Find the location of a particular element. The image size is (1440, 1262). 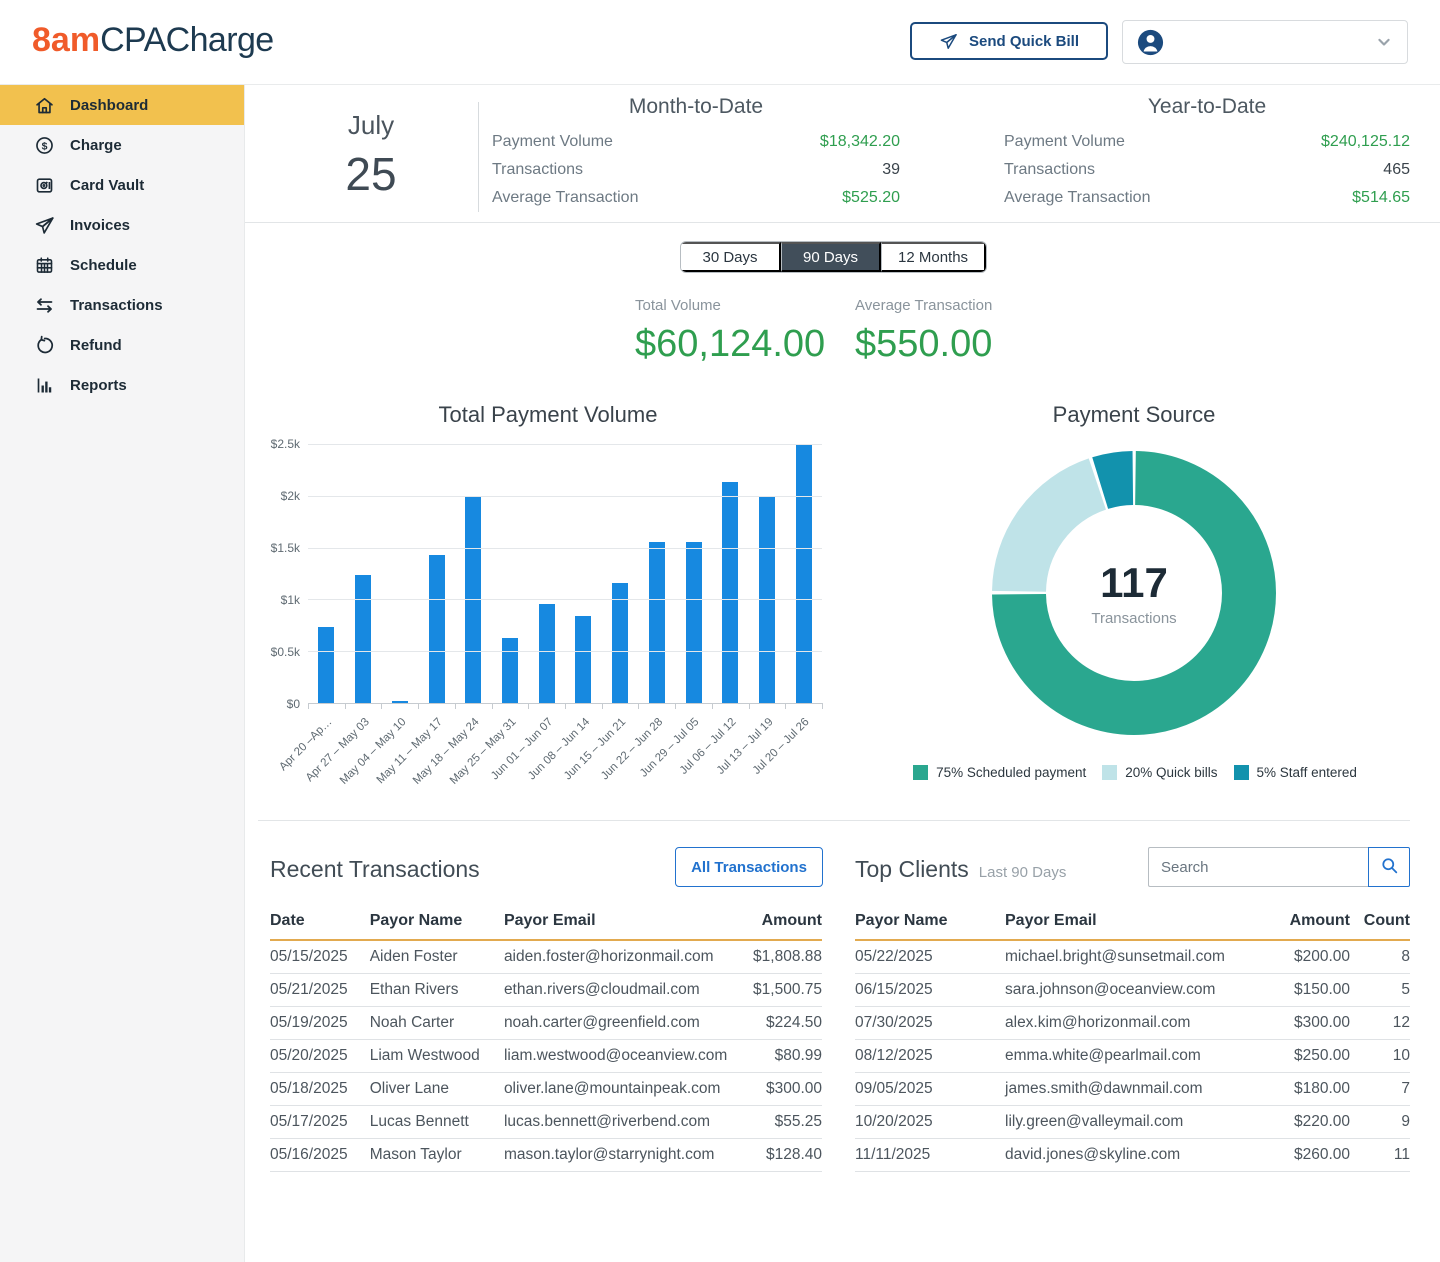

transactions-icon is located at coordinates (44, 305).